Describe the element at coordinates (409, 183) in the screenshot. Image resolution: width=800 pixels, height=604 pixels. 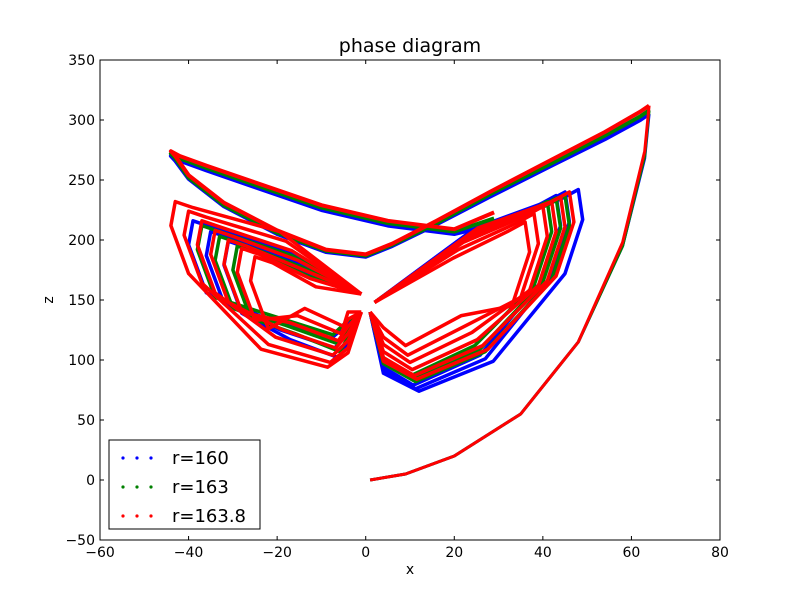
I see `trajectory-outer-loop` at that location.